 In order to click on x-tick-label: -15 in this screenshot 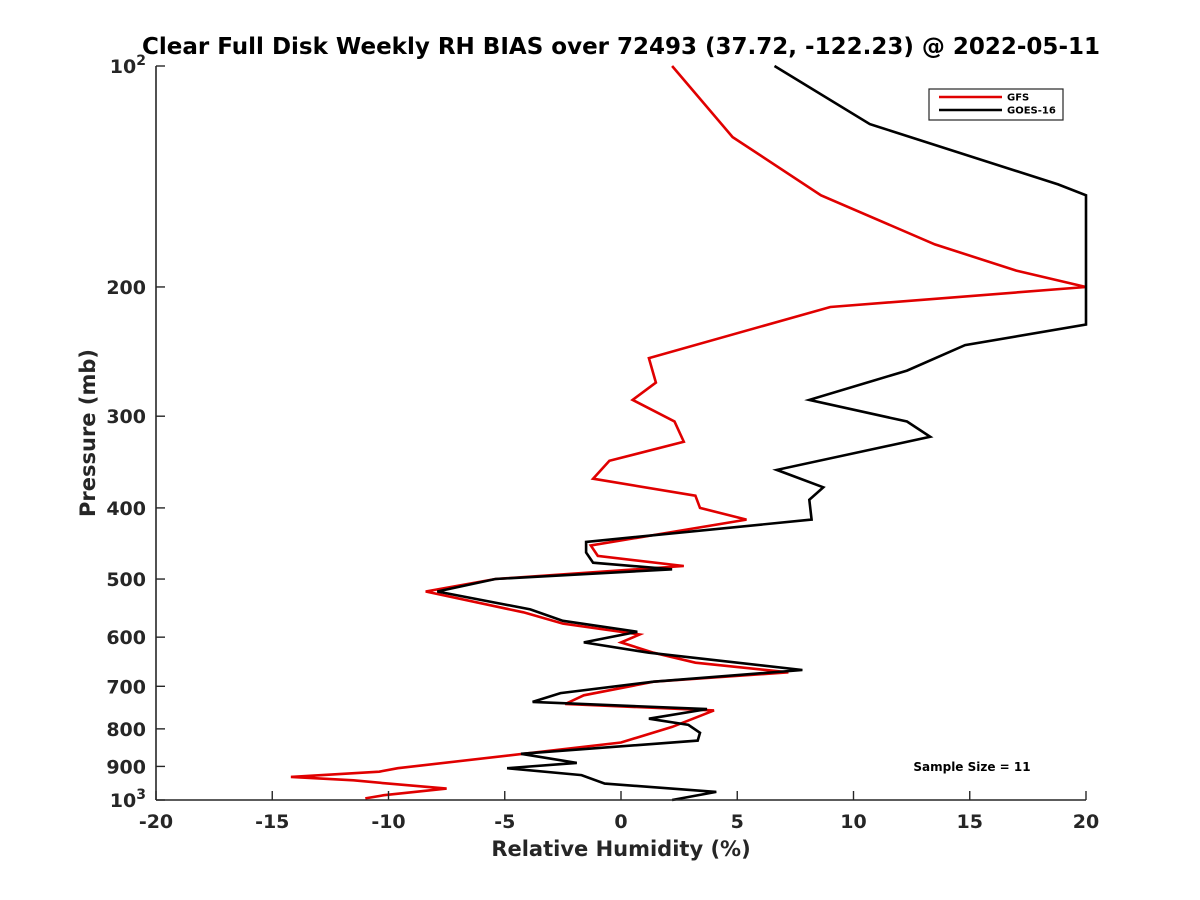, I will do `click(272, 822)`.